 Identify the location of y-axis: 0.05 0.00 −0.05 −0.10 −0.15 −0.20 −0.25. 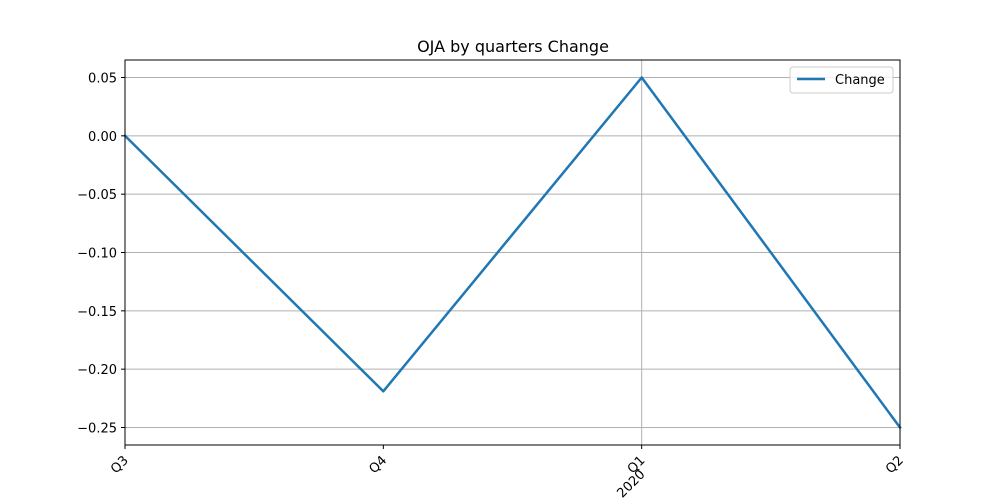
(101, 254).